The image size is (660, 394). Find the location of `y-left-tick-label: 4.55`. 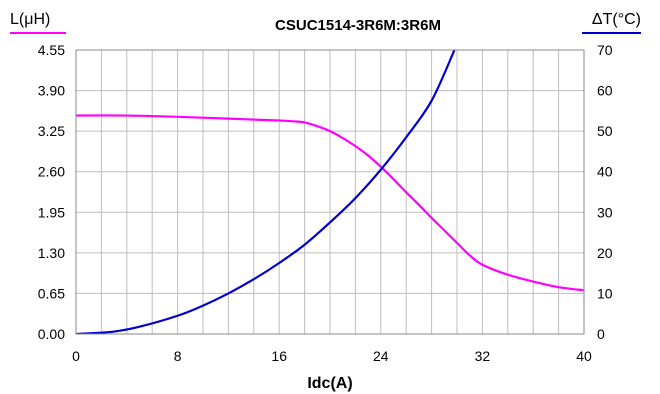

y-left-tick-label: 4.55 is located at coordinates (51, 50).